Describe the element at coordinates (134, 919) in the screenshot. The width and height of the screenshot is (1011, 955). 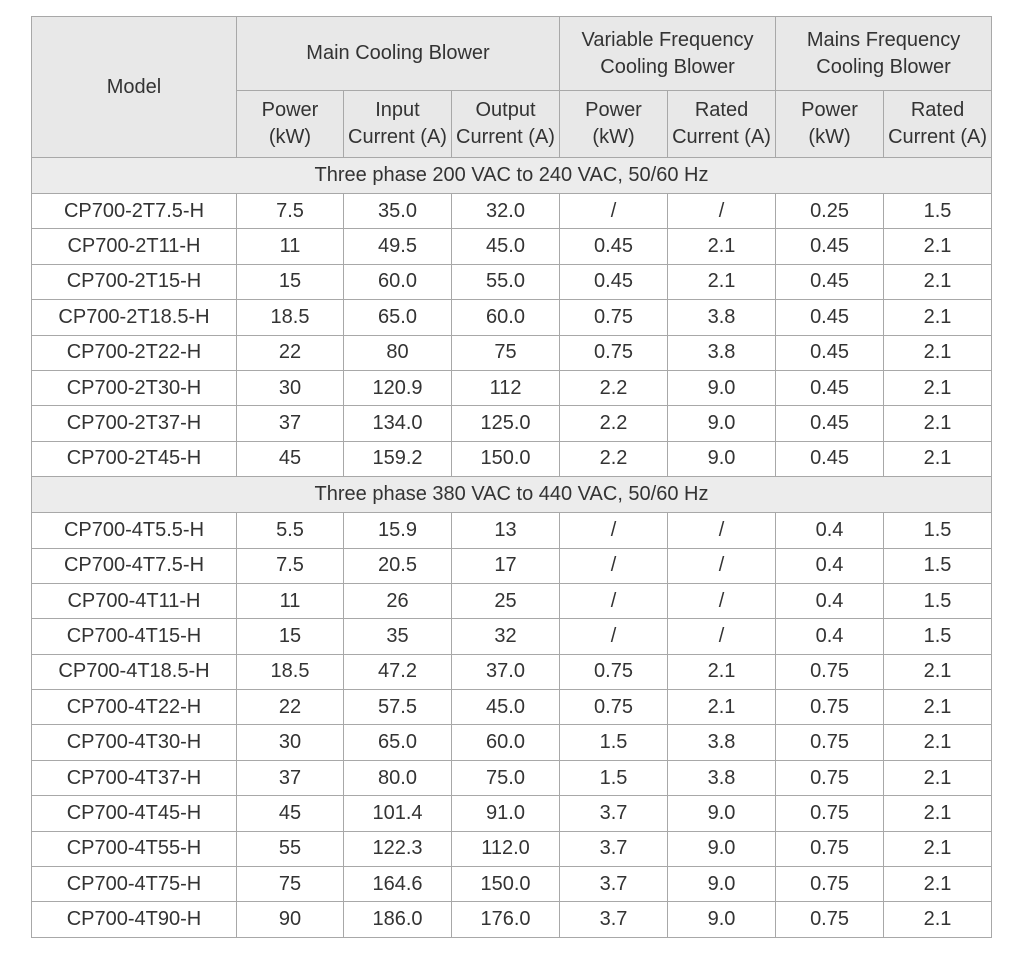
I see `model-cell: CP700-4T90-H` at that location.